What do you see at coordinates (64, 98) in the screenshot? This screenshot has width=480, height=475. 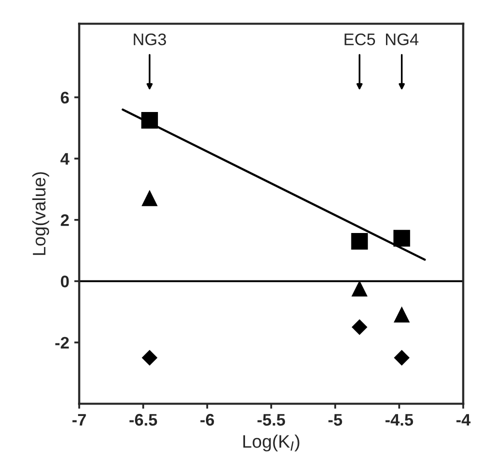 I see `y-tick-label: 6` at bounding box center [64, 98].